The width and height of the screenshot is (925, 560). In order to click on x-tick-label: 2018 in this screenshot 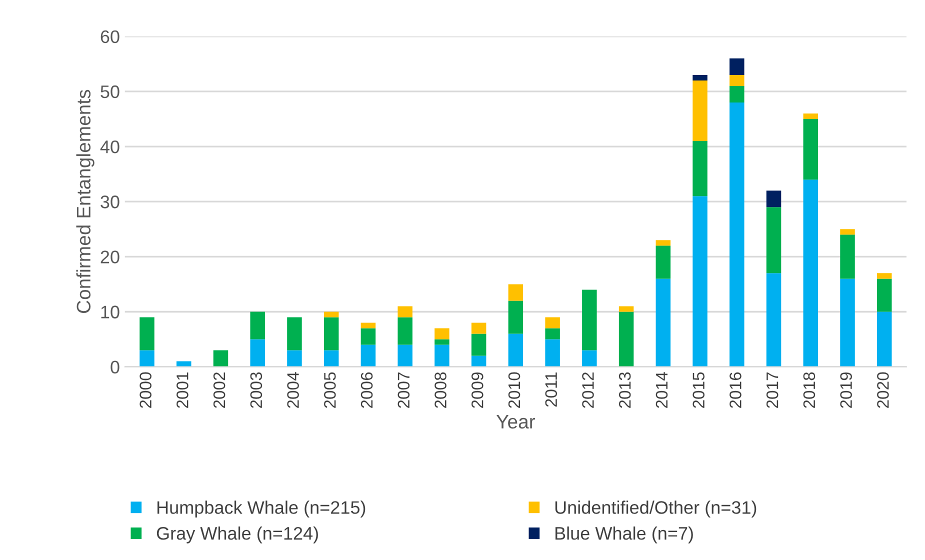, I will do `click(809, 390)`.